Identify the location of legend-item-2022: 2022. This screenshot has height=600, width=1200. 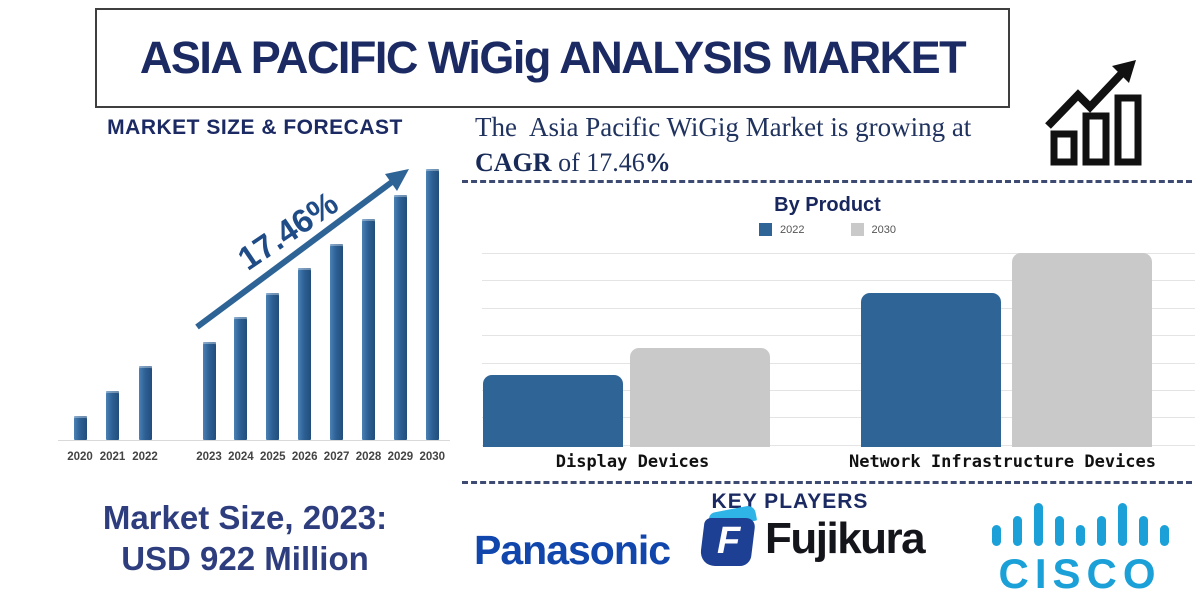
(782, 229).